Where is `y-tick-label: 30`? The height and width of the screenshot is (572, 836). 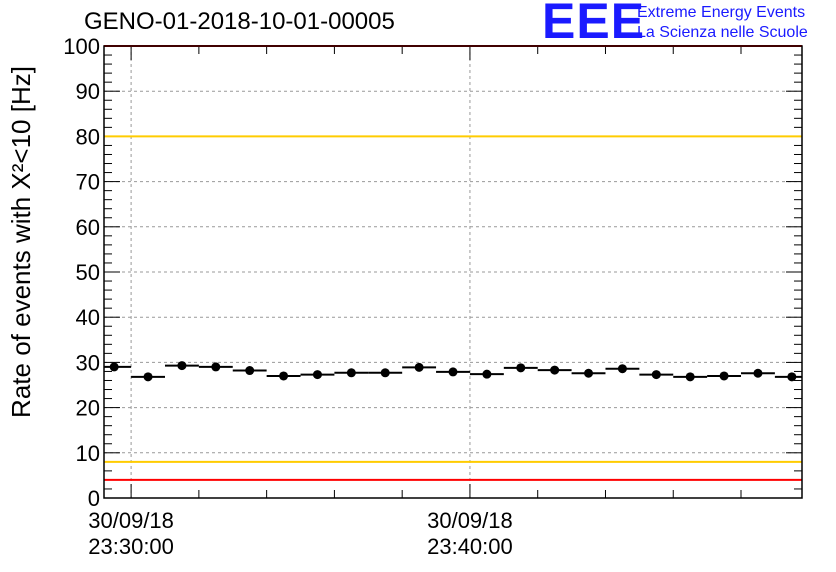
y-tick-label: 30 is located at coordinates (88, 362).